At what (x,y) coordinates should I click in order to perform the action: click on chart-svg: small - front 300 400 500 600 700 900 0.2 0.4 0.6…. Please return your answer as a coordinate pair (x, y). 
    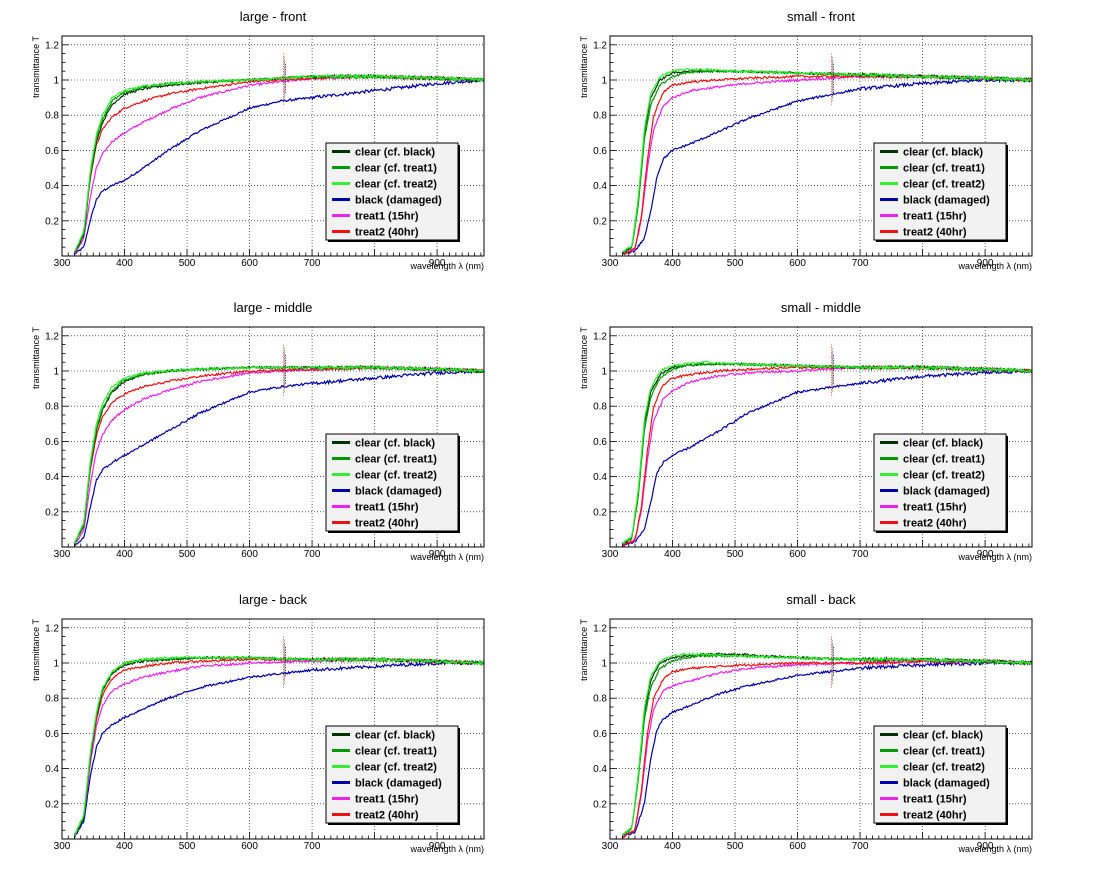
    Looking at the image, I should click on (806, 140).